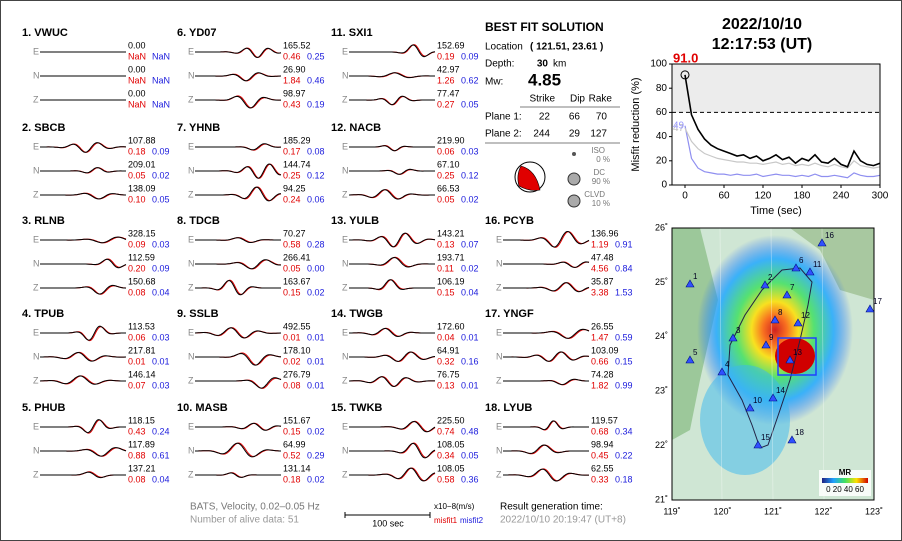 Image resolution: width=902 pixels, height=541 pixels. Describe the element at coordinates (600, 337) in the screenshot. I see `misfit1: 1.47` at that location.